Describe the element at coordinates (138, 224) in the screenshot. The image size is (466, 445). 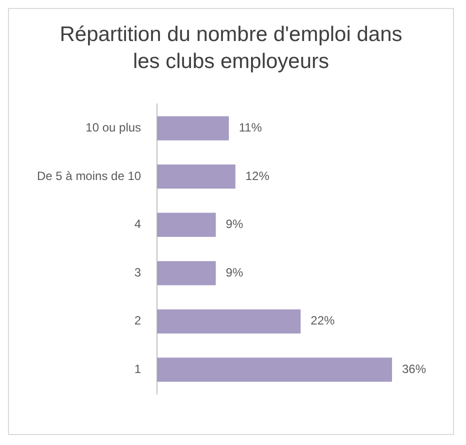
I see `y-tick-label: 4` at that location.